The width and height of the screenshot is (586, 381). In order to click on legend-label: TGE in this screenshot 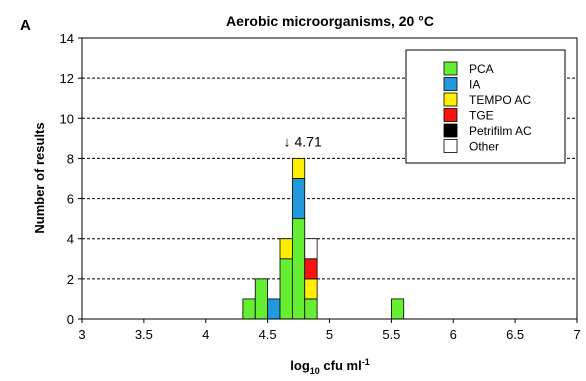, I will do `click(481, 116)`.